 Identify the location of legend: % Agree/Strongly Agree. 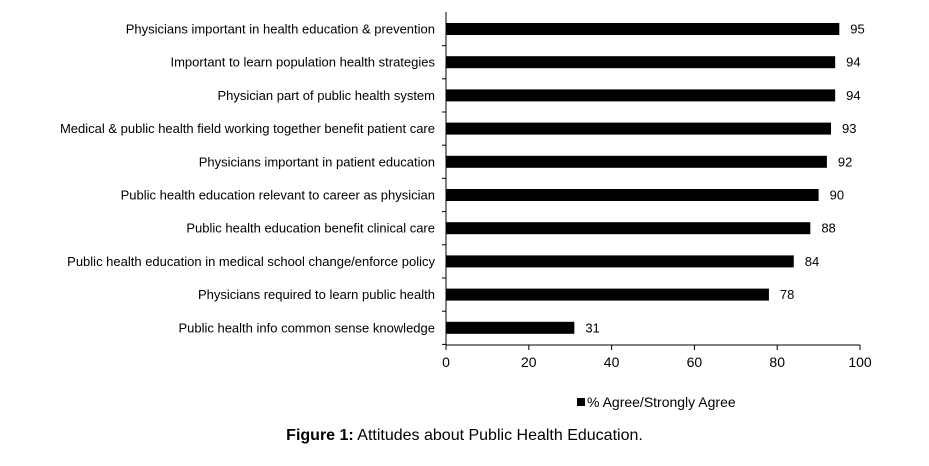
(656, 402).